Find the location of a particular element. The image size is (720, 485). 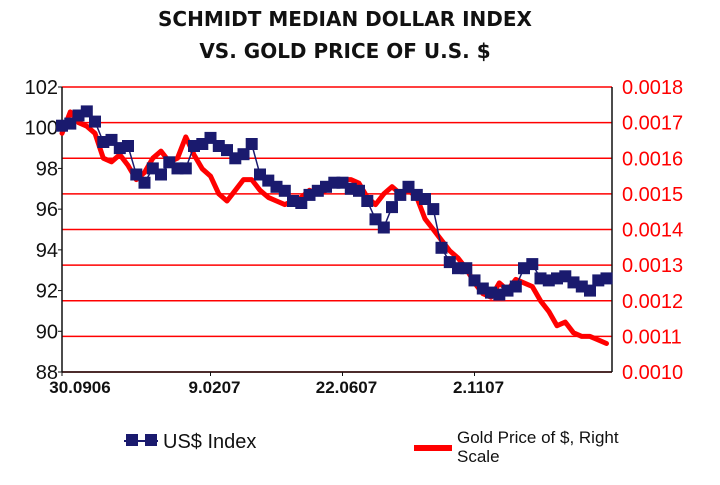

legend-item-gold-price: Gold Price of $, Right Scale is located at coordinates (516, 447).